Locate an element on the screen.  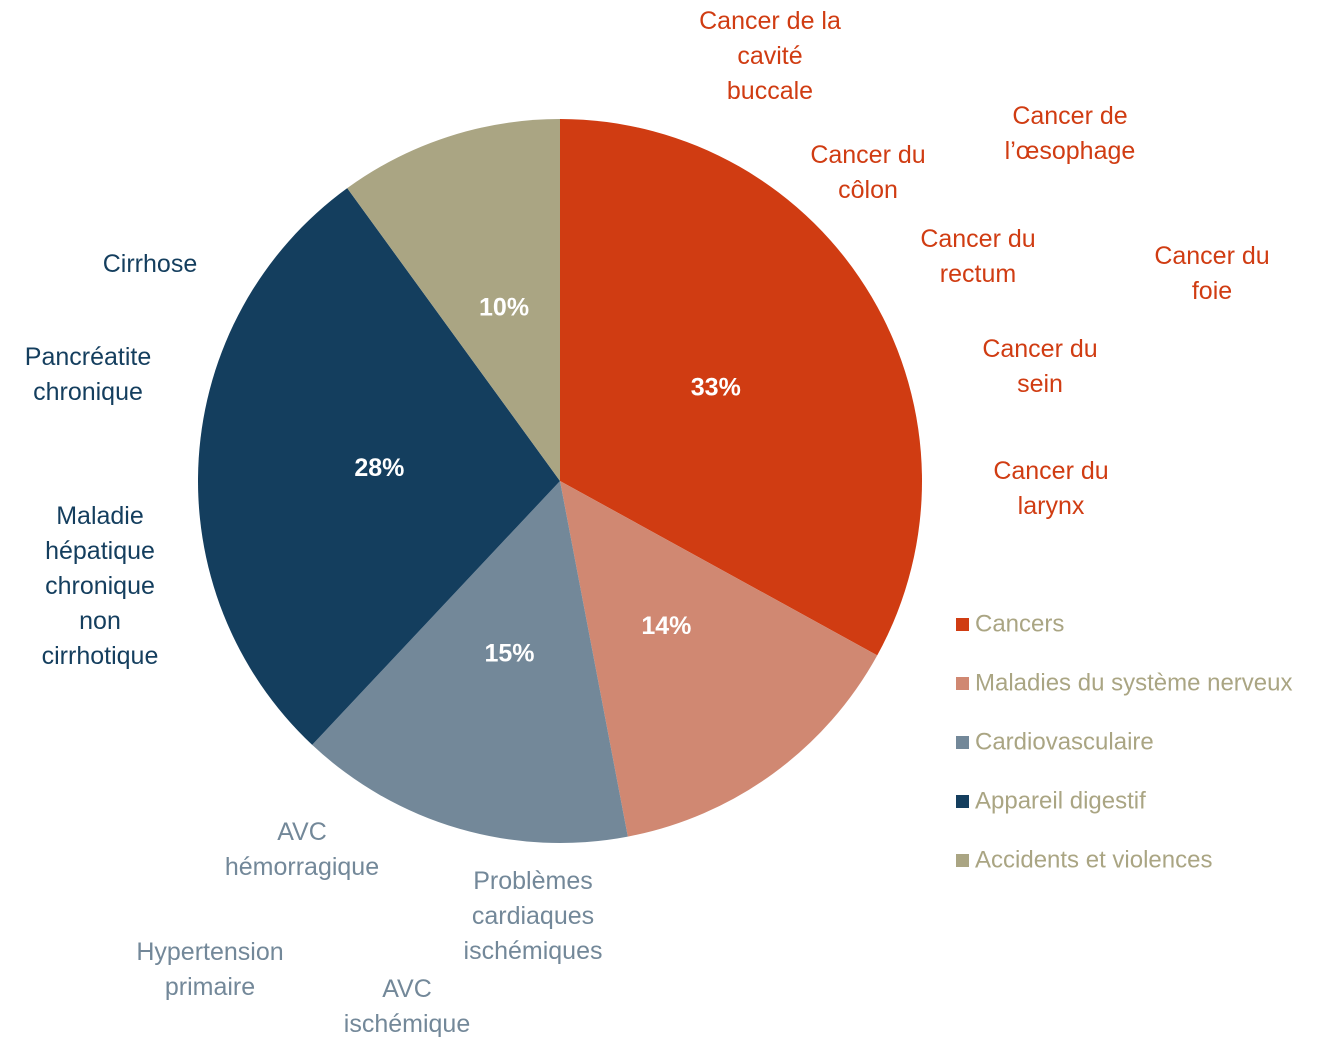
slice-label: 28% is located at coordinates (379, 468).